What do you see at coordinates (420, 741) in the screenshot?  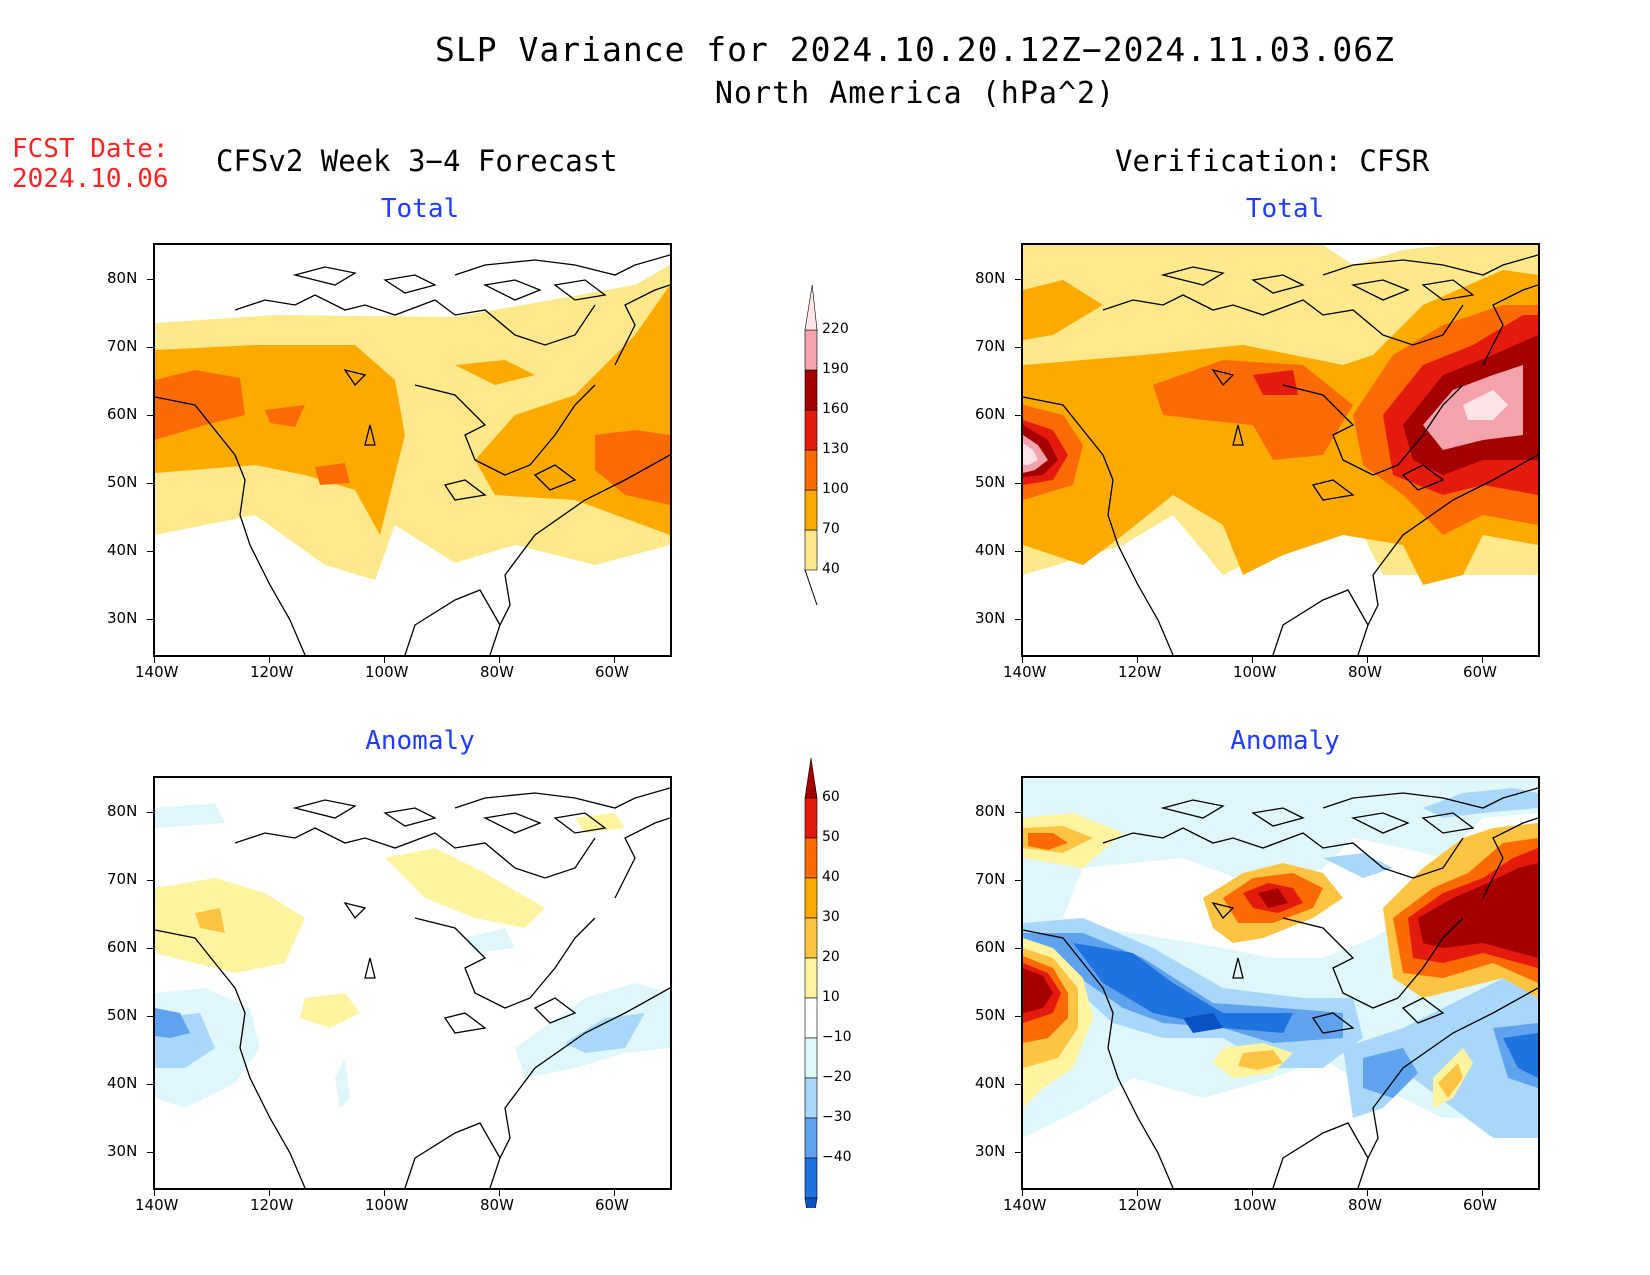 I see `panel-title-fcst-anomaly: Anomaly` at bounding box center [420, 741].